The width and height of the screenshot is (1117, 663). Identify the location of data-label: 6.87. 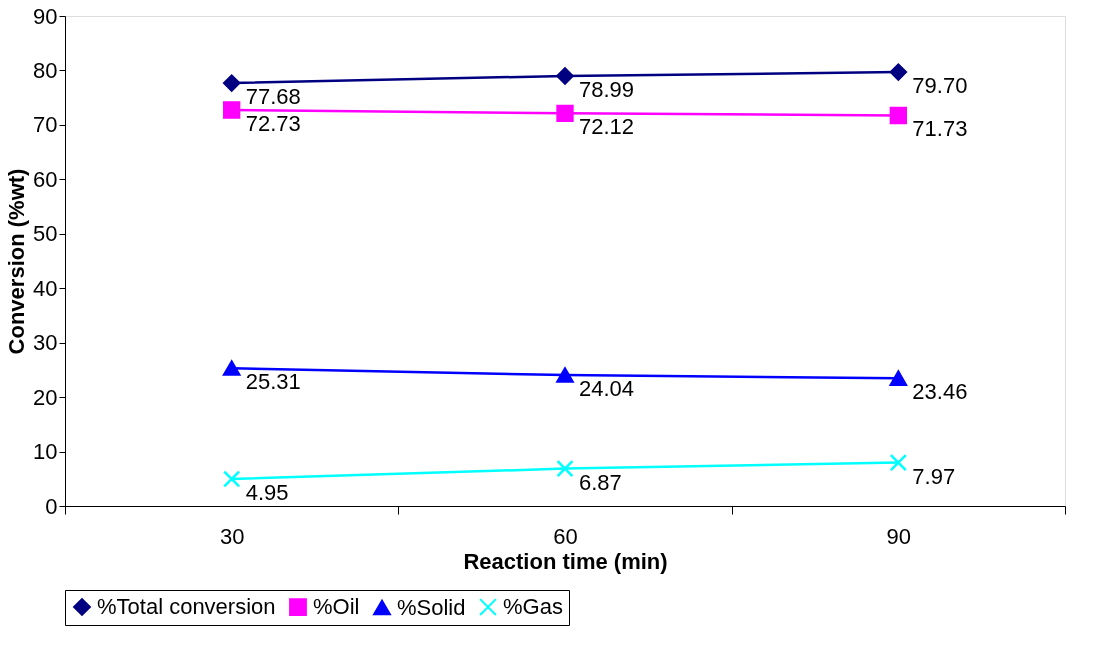
(600, 482).